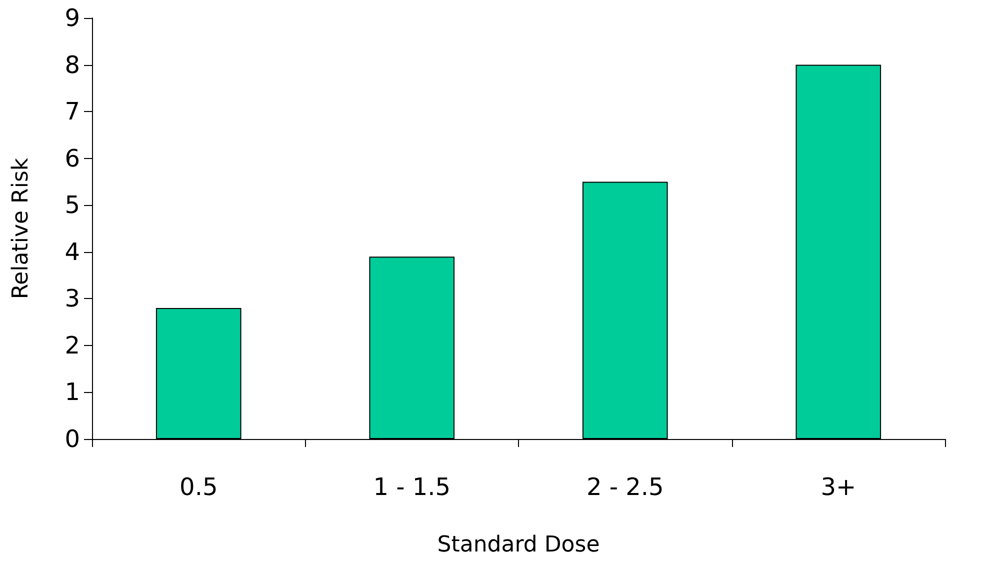  Describe the element at coordinates (72, 158) in the screenshot. I see `y-tick-label: 6` at that location.